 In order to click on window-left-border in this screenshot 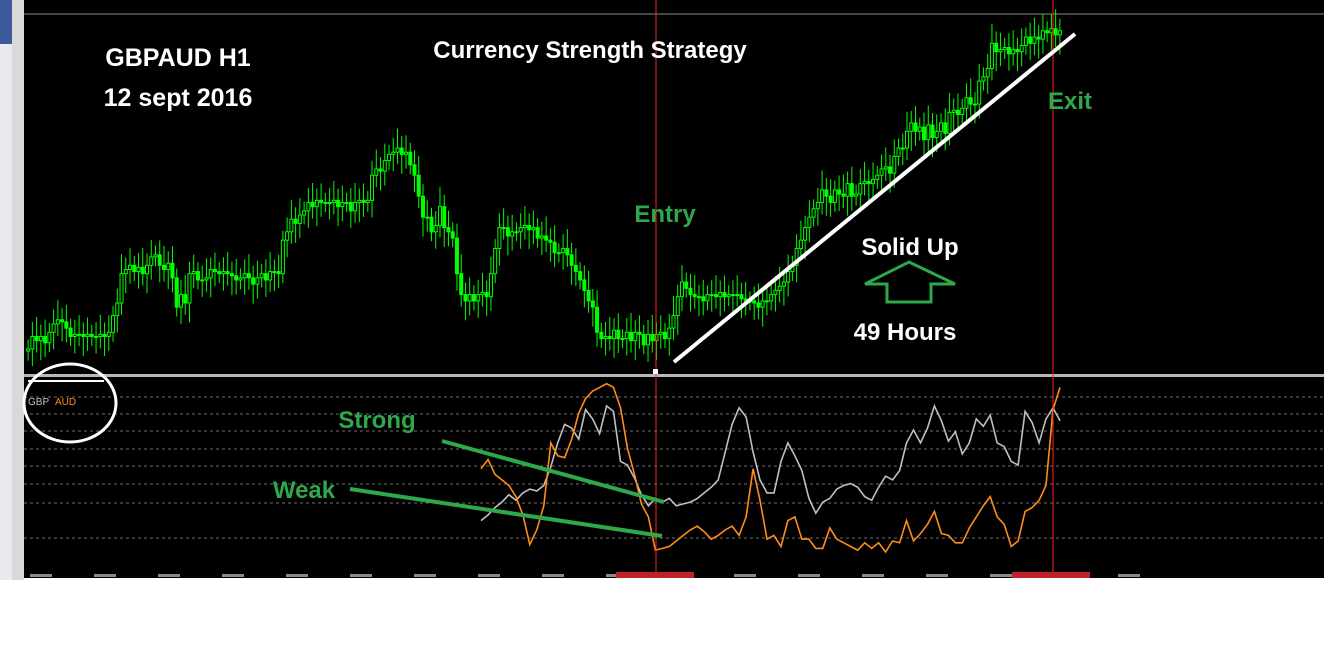, I will do `click(6, 290)`.